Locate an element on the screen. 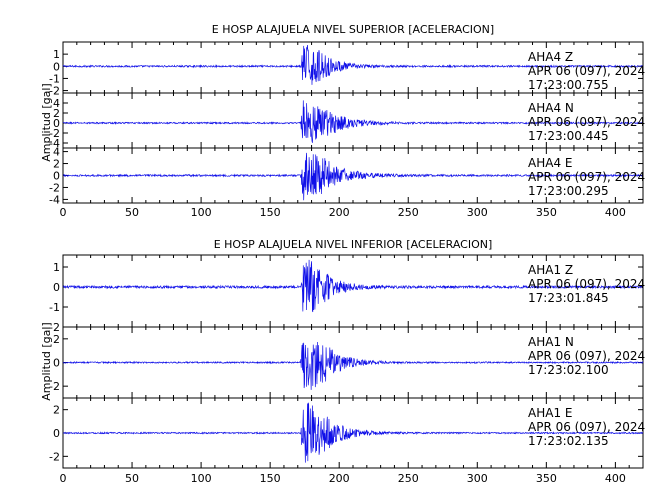 This screenshot has width=650, height=500. trace-time: 17:23:02.100 is located at coordinates (568, 370).